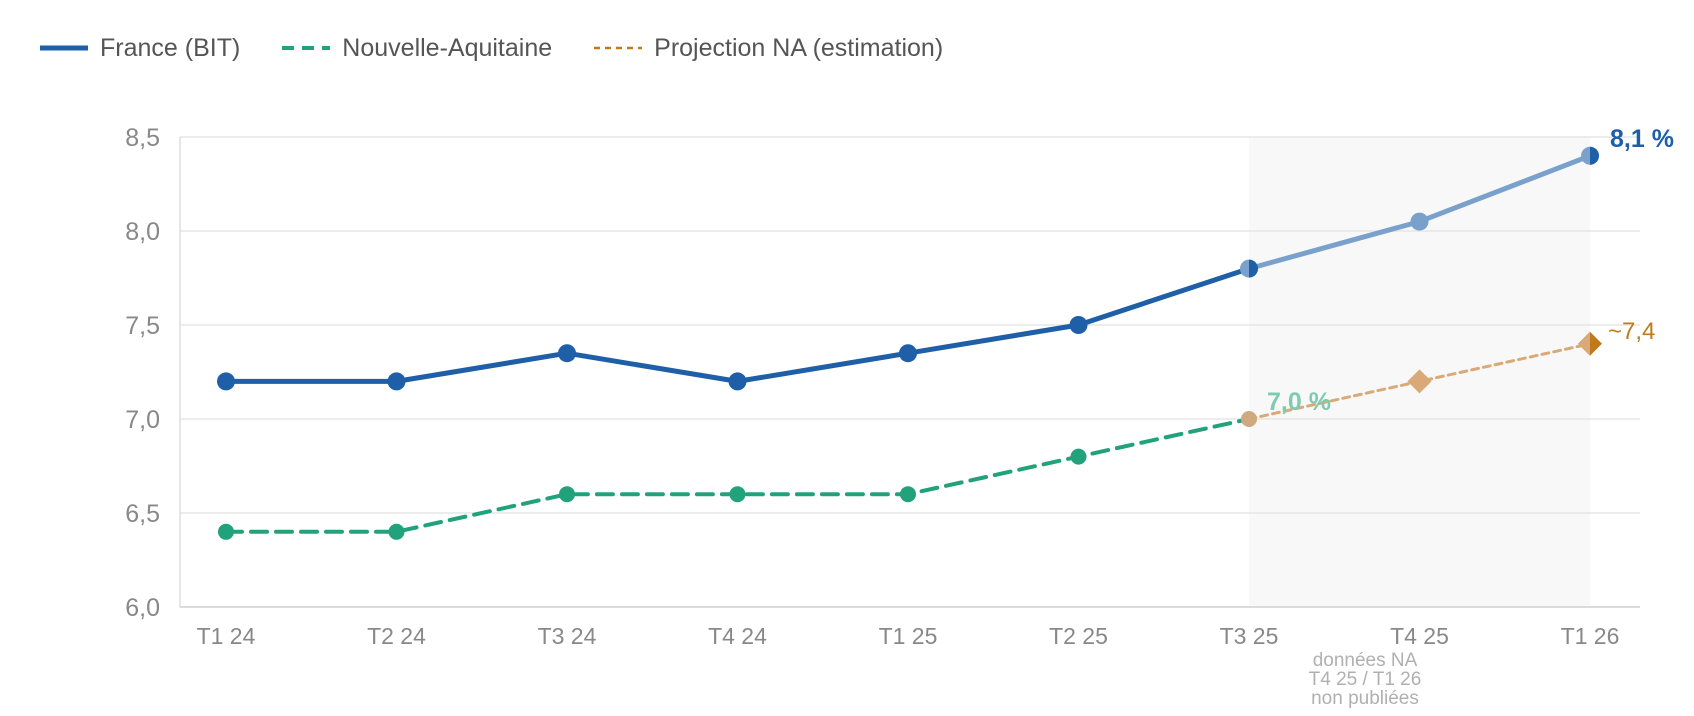  Describe the element at coordinates (1299, 402) in the screenshot. I see `end-label-nouvelle-aquitaine: 7,0 %` at that location.